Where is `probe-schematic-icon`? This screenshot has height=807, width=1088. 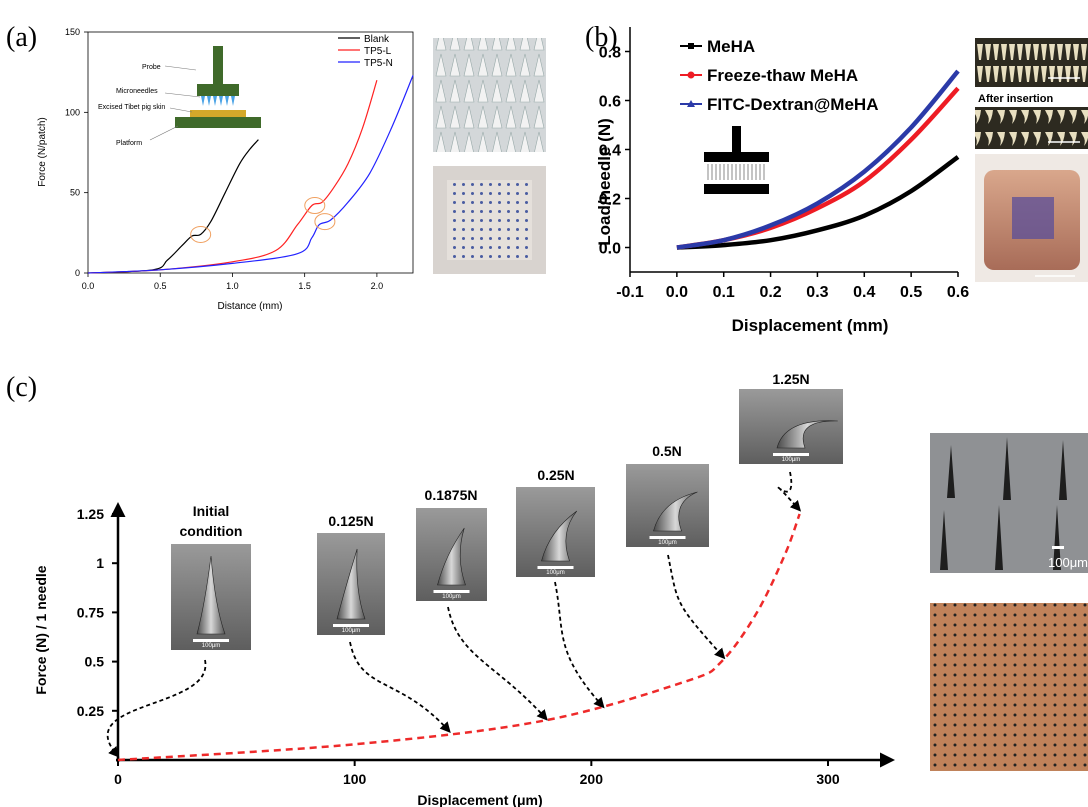 probe-schematic-icon is located at coordinates (205, 93).